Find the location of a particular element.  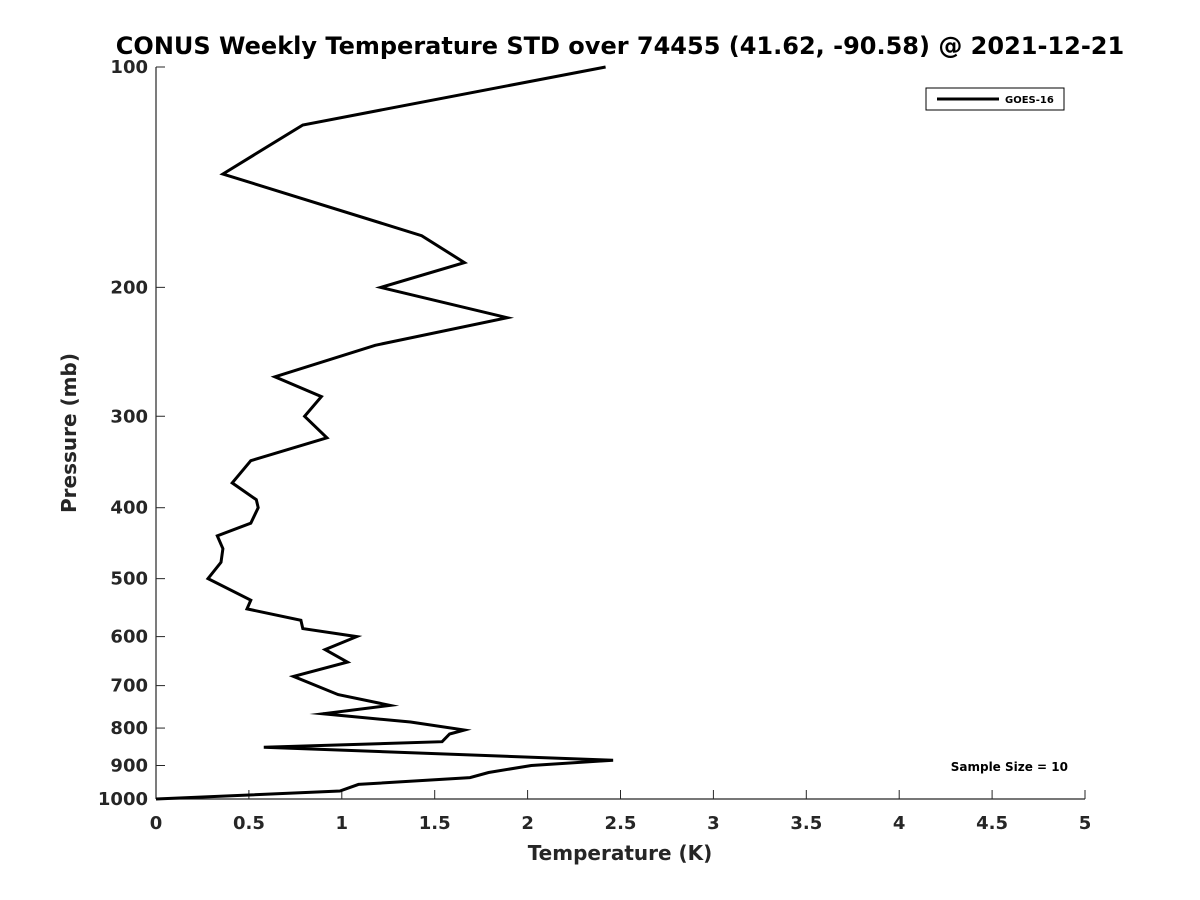

sample-size-annotation: Sample Size = 10 is located at coordinates (1009, 767).